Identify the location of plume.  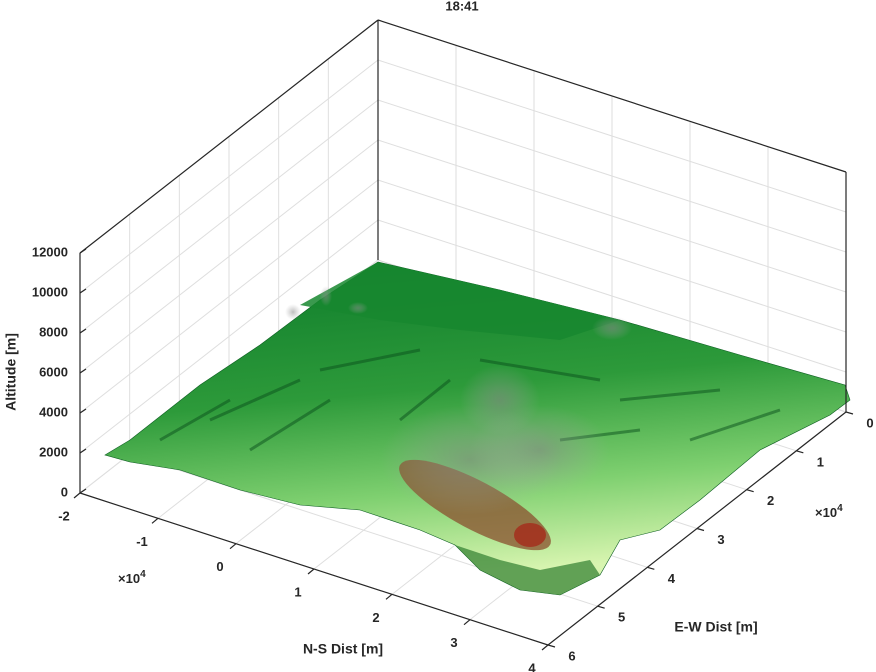
(458, 400).